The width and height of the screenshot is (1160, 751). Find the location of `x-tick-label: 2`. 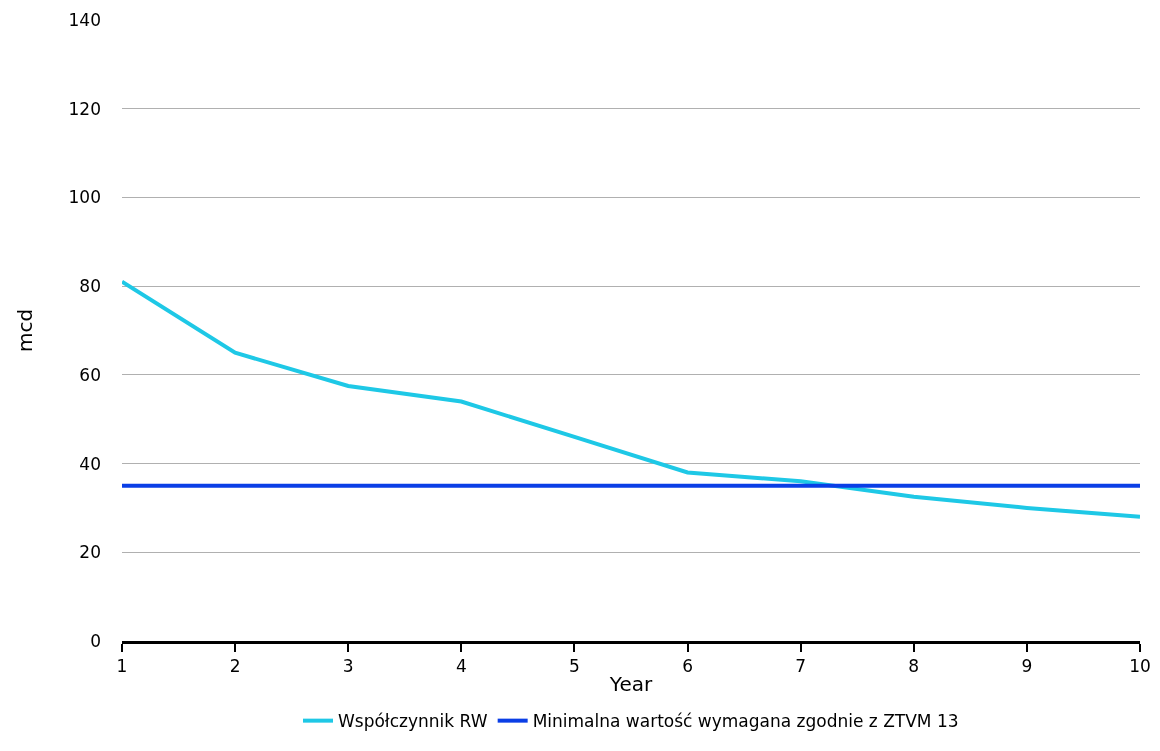

x-tick-label: 2 is located at coordinates (235, 666).